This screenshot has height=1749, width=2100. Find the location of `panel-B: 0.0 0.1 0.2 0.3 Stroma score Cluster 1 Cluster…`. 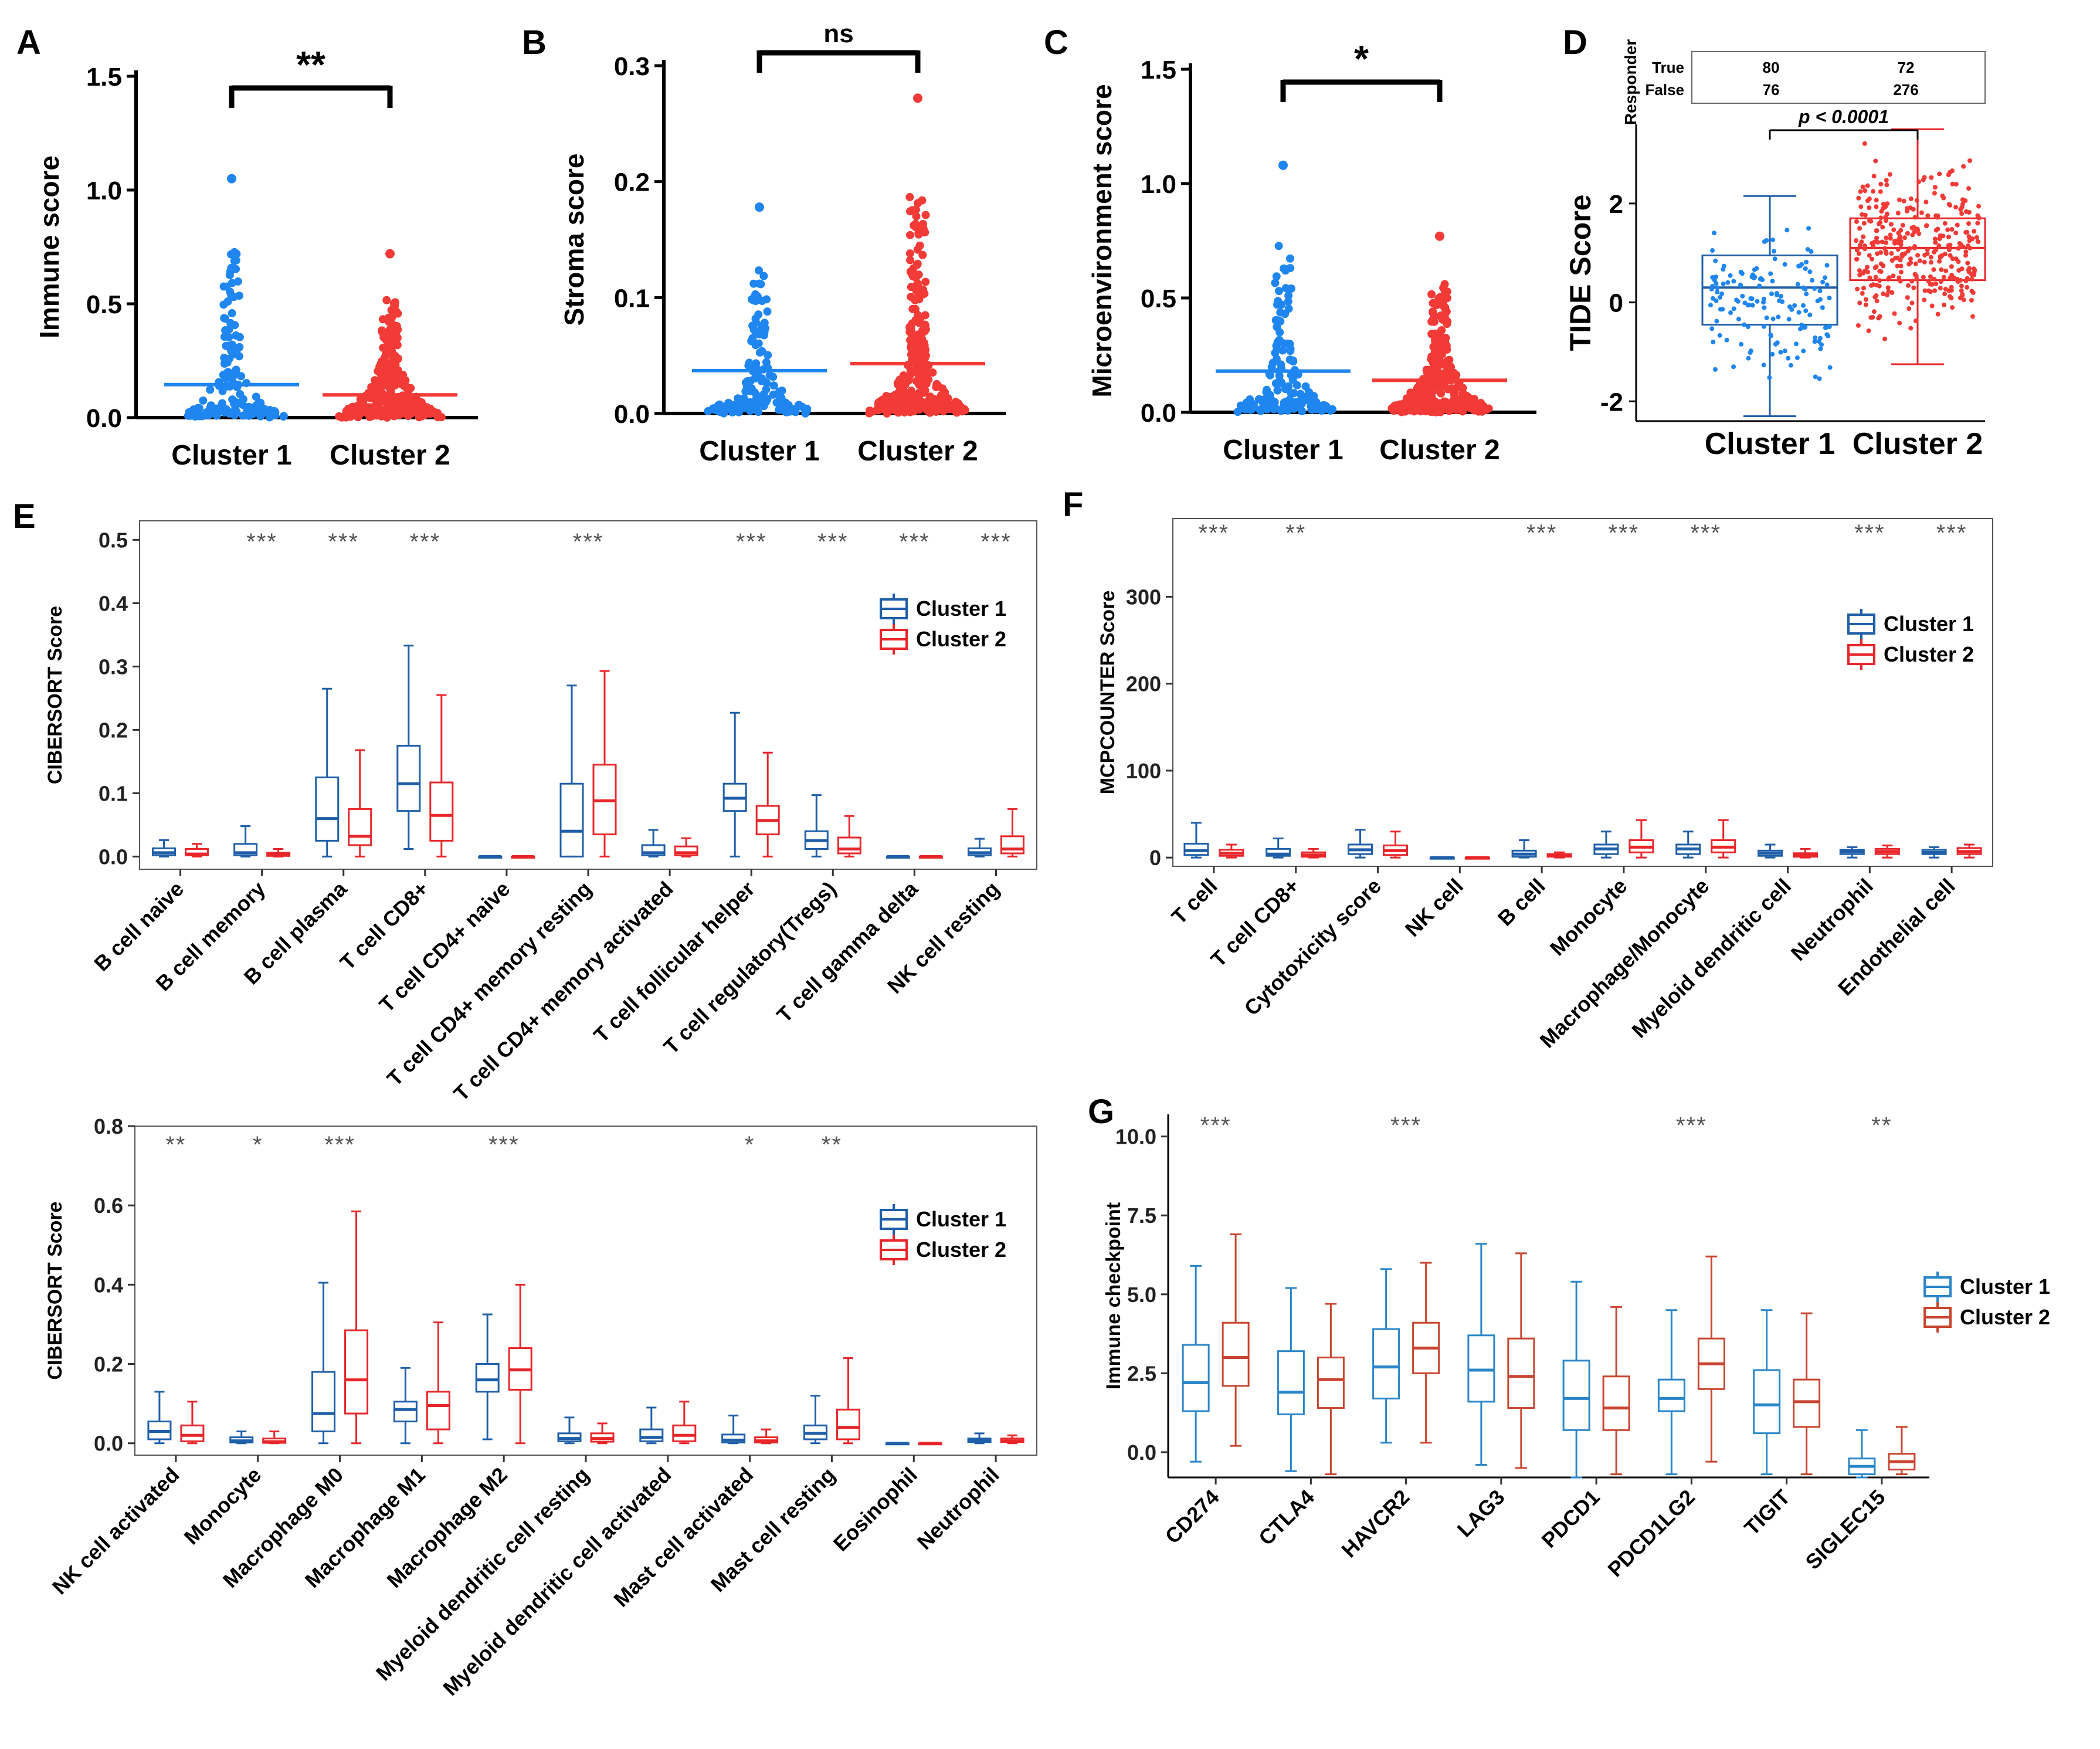

panel-B: 0.0 0.1 0.2 0.3 Stroma score Cluster 1 Cluster… is located at coordinates (782, 243).